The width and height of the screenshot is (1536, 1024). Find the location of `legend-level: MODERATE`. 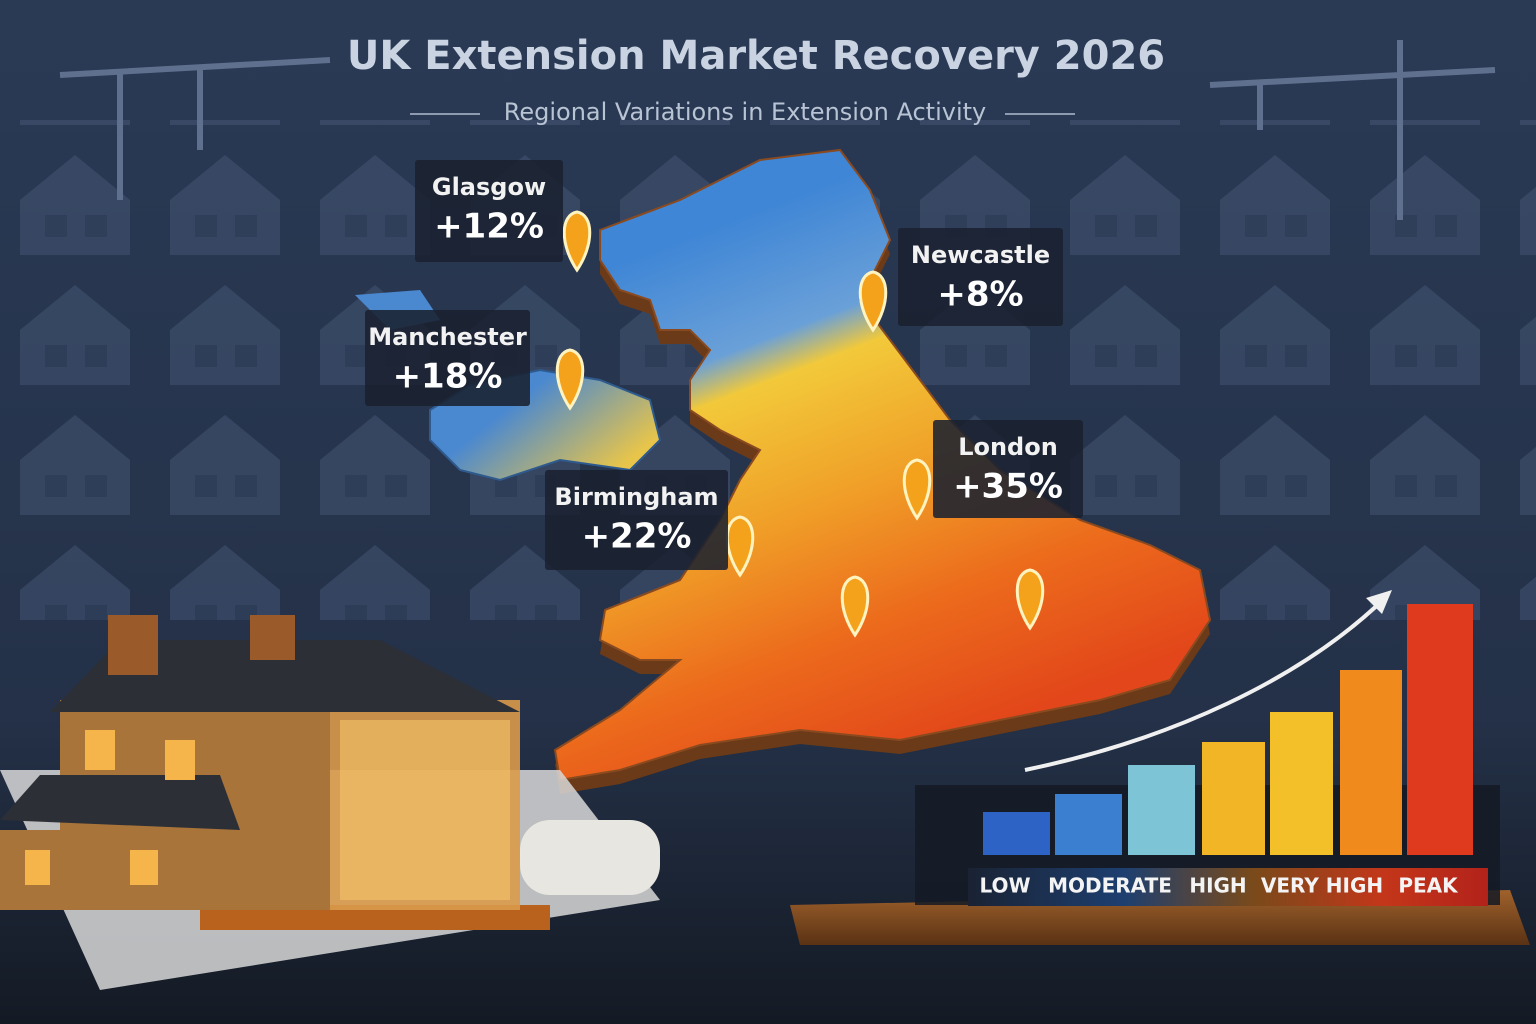

legend-level: MODERATE is located at coordinates (1110, 886).